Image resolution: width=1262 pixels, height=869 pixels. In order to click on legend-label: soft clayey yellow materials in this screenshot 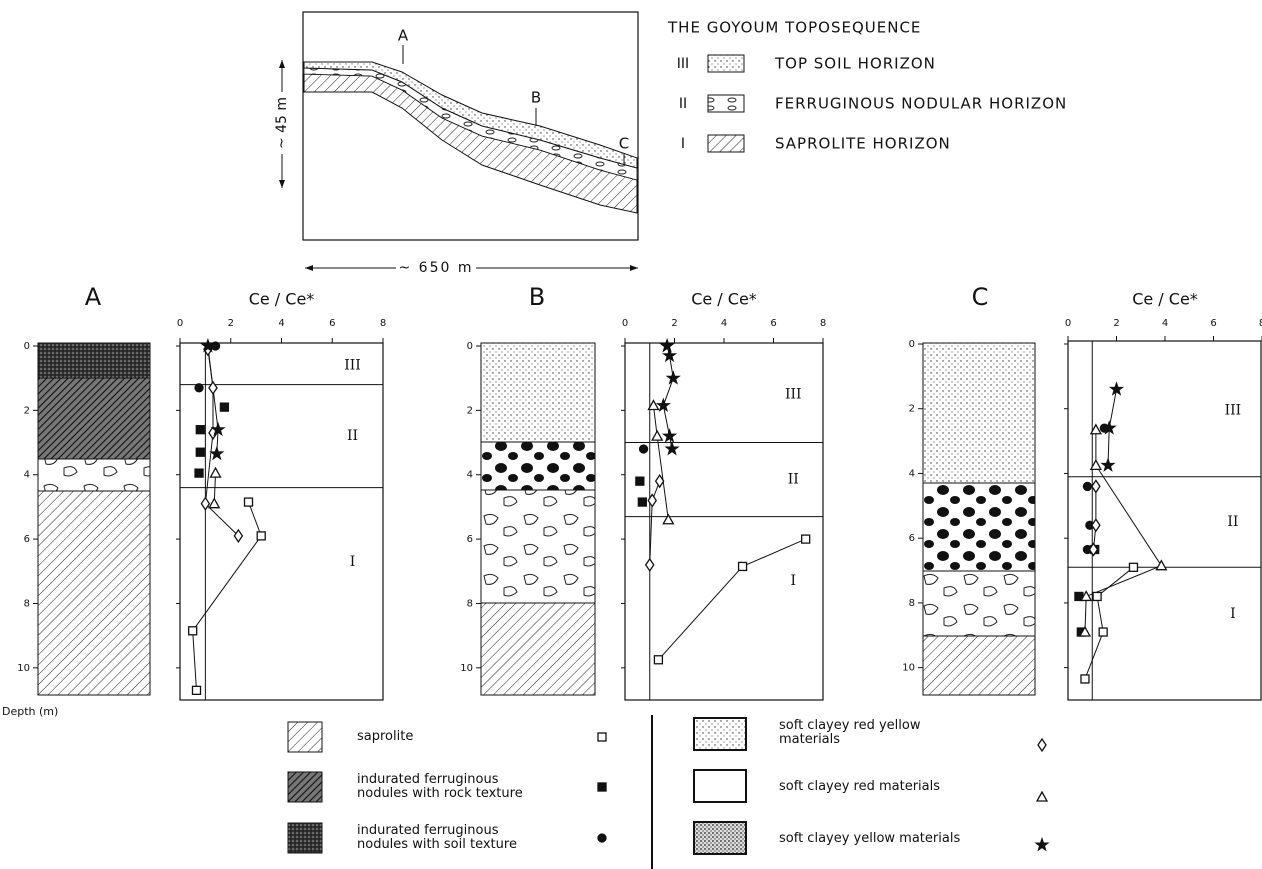, I will do `click(870, 838)`.